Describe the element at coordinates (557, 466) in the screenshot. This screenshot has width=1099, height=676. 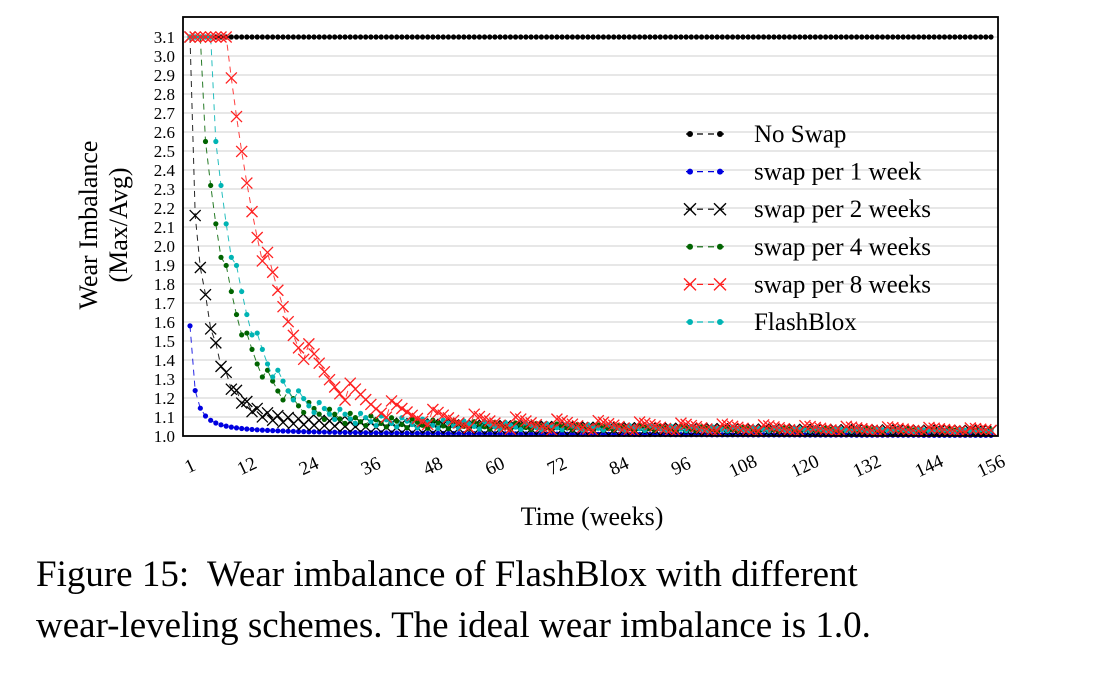
I see `x-tick-label: 72` at that location.